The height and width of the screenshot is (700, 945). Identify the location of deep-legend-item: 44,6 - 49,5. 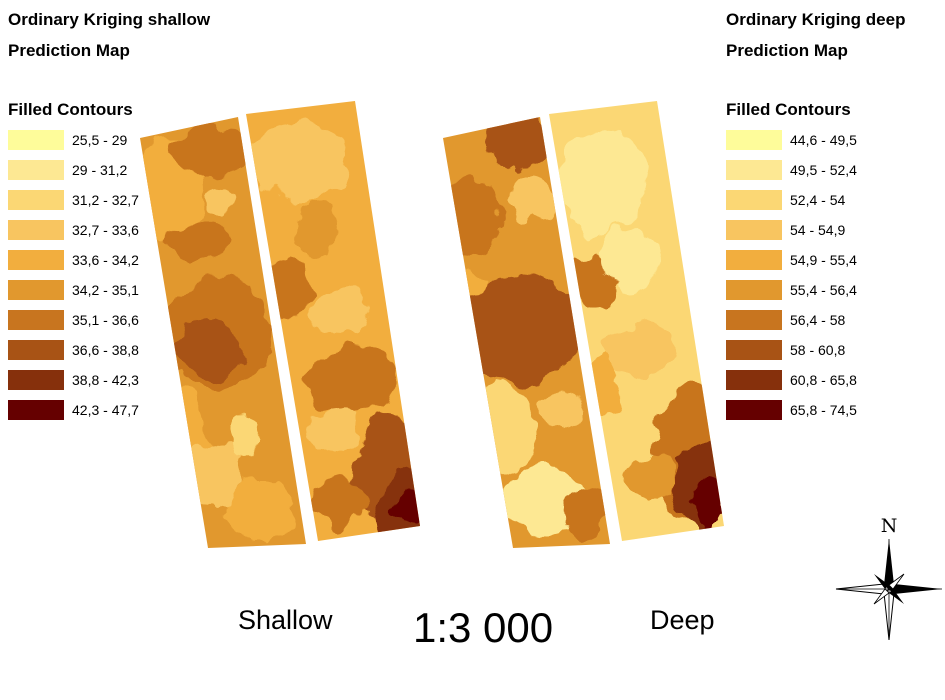
(796, 140).